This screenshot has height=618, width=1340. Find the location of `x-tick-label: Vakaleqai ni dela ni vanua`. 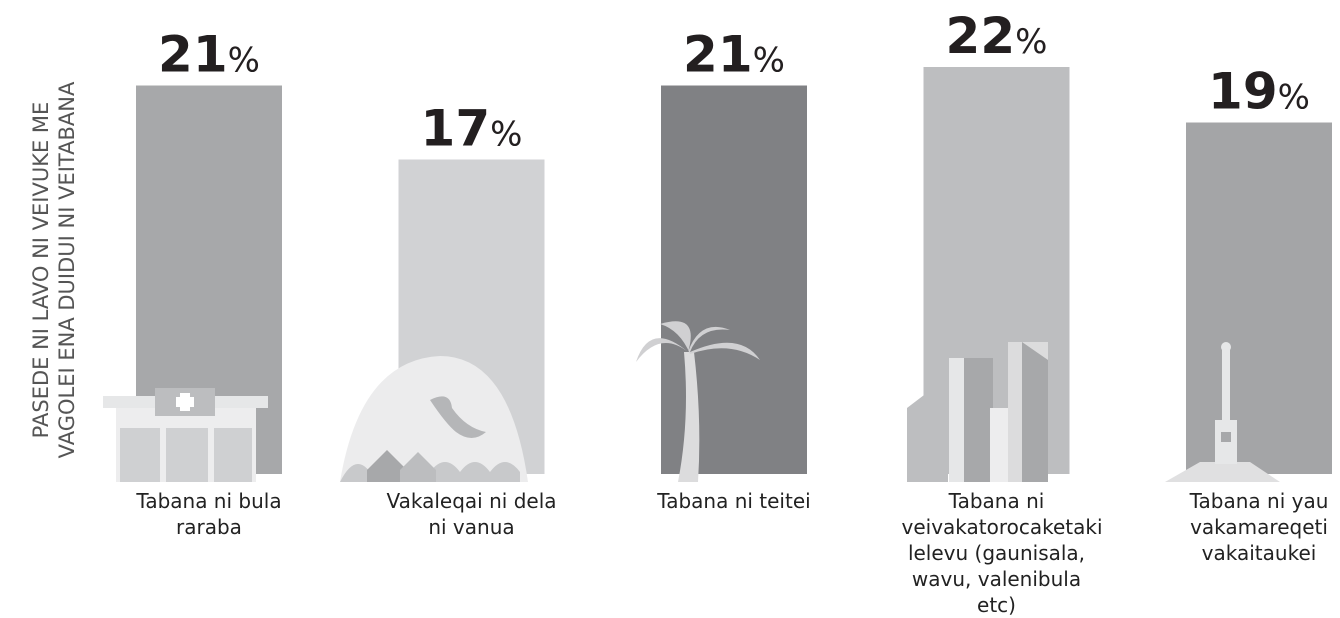

x-tick-label: Vakaleqai ni dela ni vanua is located at coordinates (471, 514).